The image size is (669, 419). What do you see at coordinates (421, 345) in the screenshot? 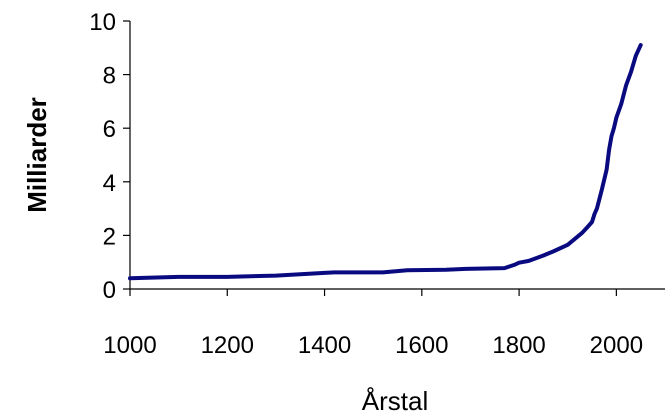
I see `x-tick-label: 1600` at bounding box center [421, 345].